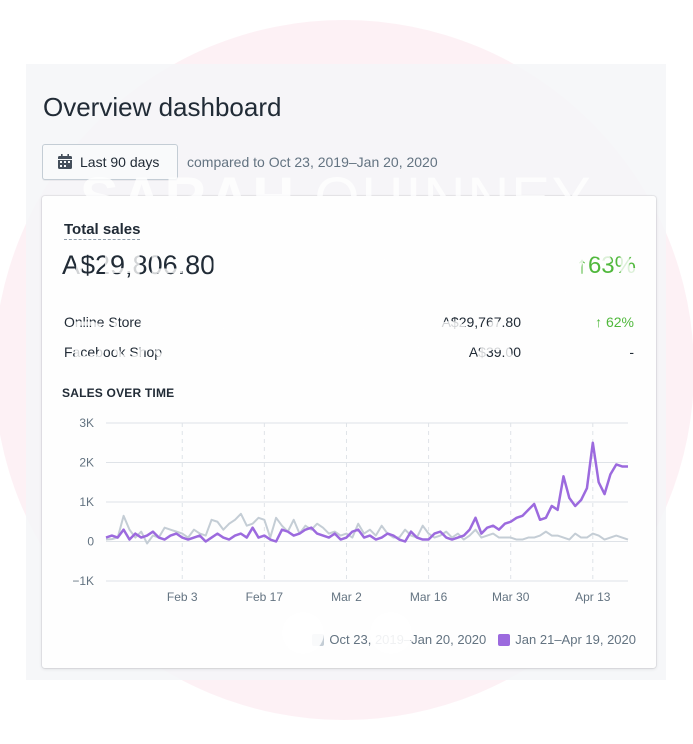 This screenshot has height=744, width=693. What do you see at coordinates (494, 352) in the screenshot?
I see `breakdown-value: A$39.00` at bounding box center [494, 352].